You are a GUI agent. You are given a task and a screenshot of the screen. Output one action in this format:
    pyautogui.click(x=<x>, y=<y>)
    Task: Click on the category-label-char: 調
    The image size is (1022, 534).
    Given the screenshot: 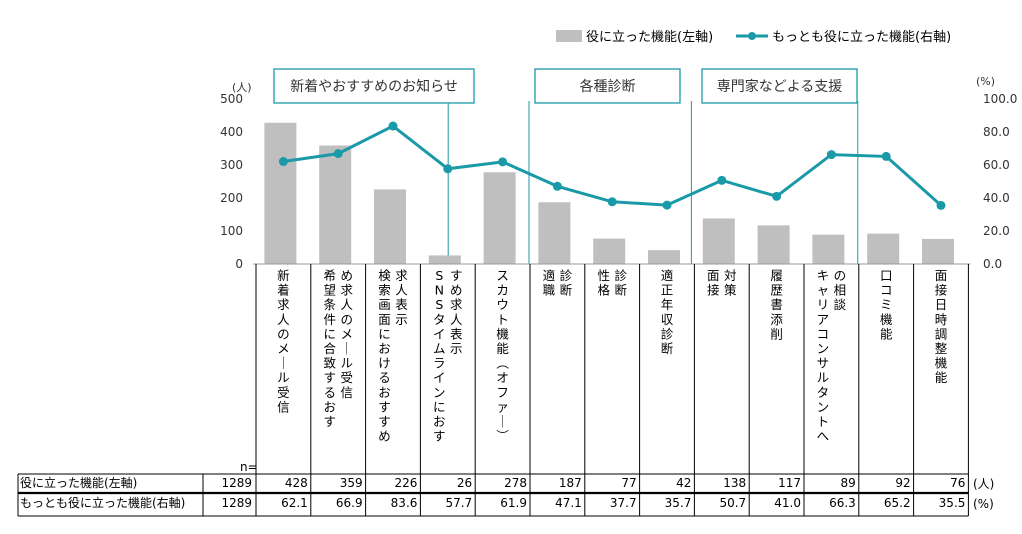 What is the action you would take?
    pyautogui.click(x=941, y=333)
    